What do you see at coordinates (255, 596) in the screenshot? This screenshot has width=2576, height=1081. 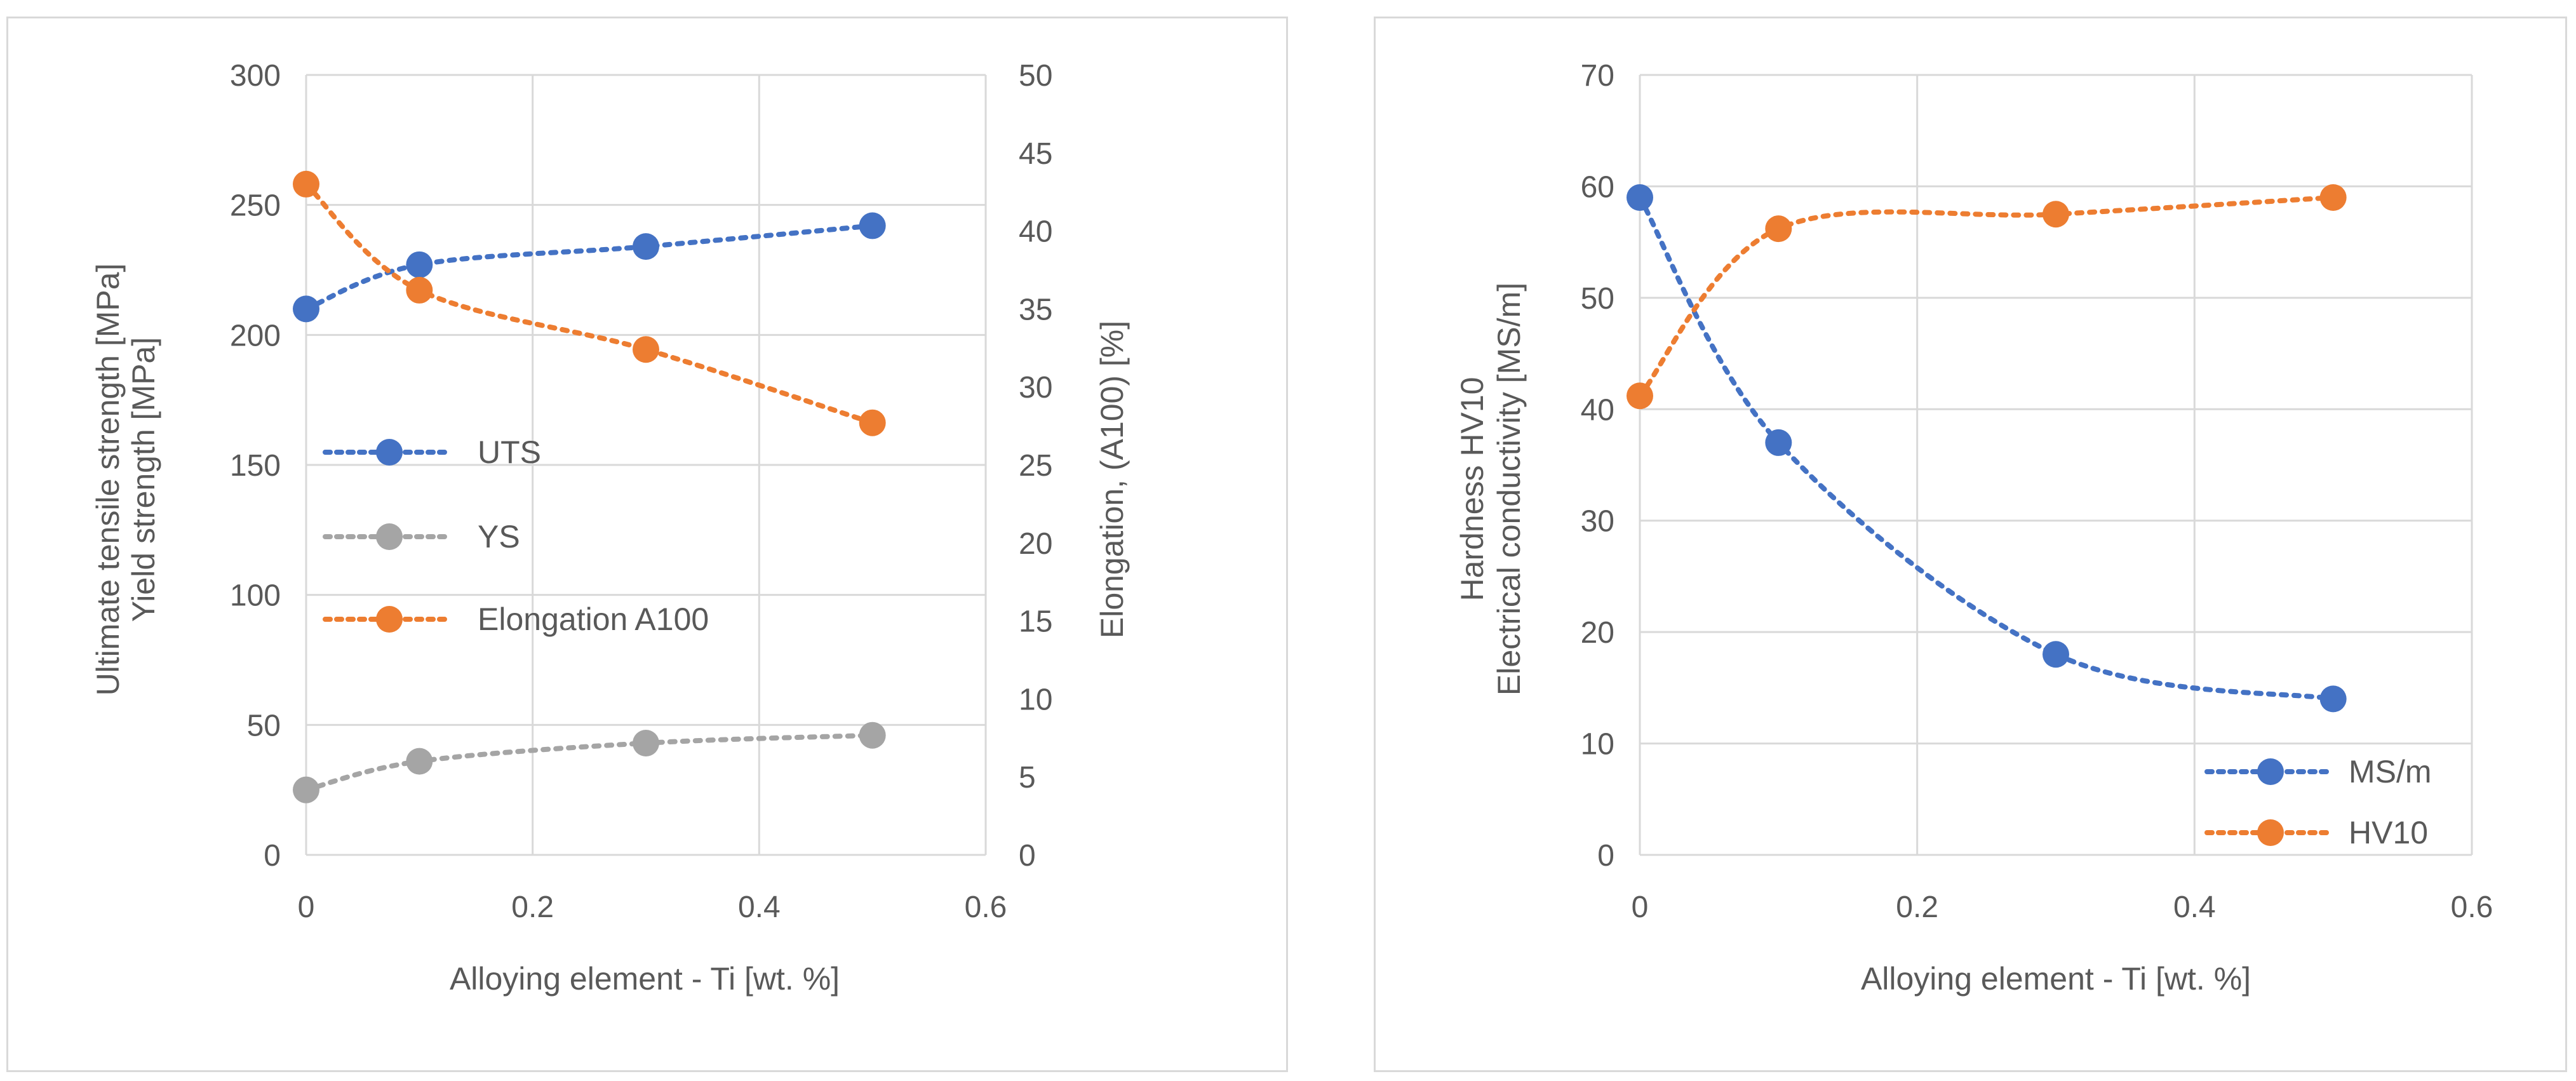 I see `left-chart-y-tick-100: 100` at bounding box center [255, 596].